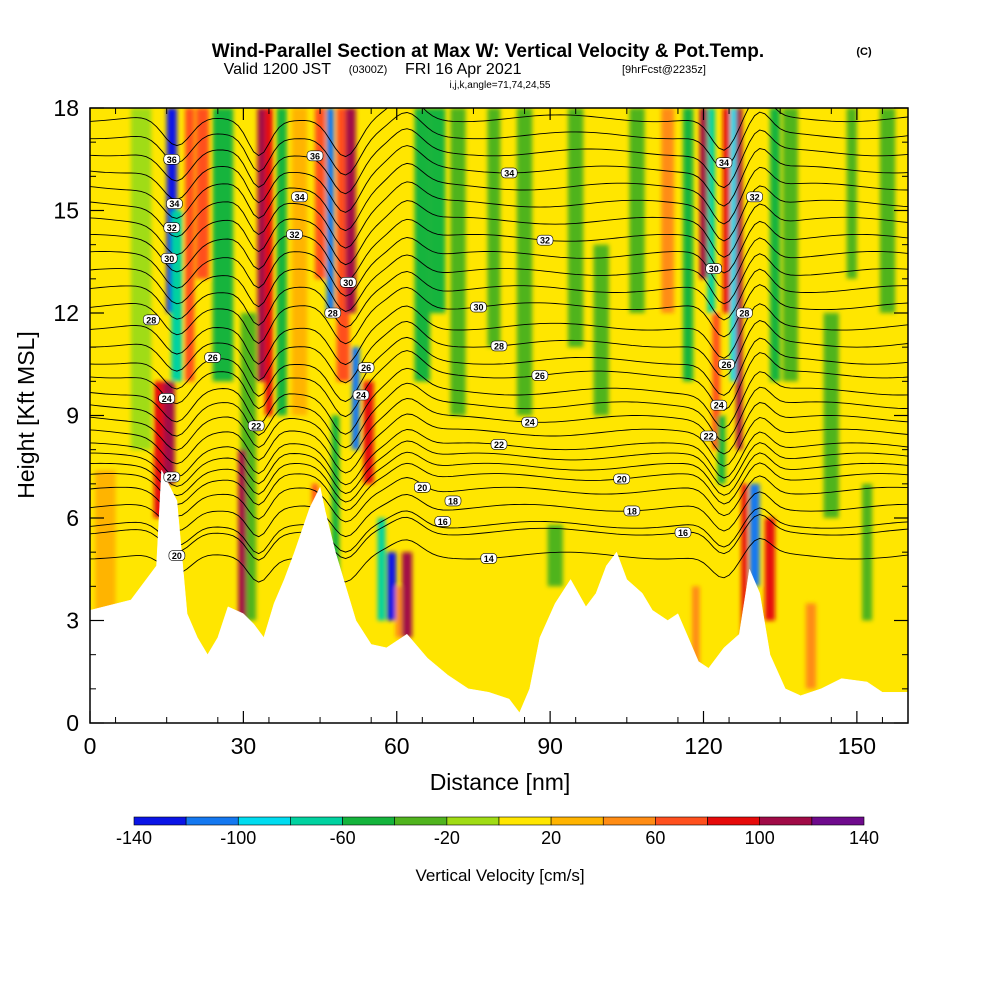 This screenshot has width=1000, height=1005. I want to click on grid-indices: i,j,k,angle=71,74,24,55, so click(500, 85).